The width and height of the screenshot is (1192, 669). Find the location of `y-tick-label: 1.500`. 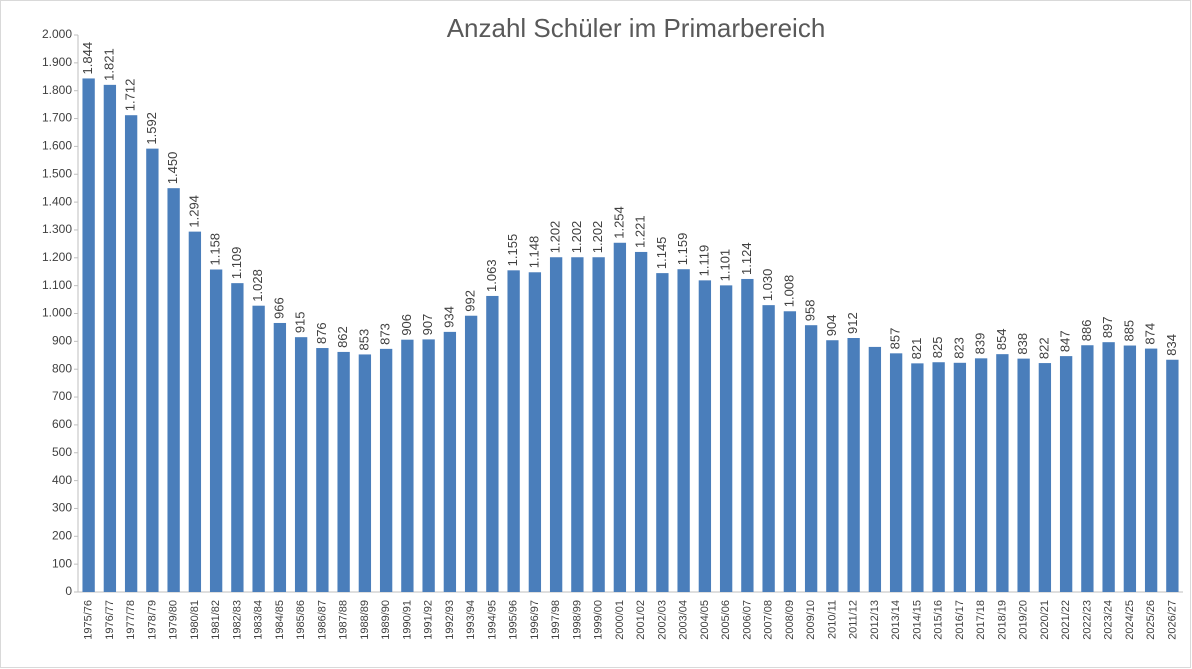

y-tick-label: 1.500 is located at coordinates (57, 173).